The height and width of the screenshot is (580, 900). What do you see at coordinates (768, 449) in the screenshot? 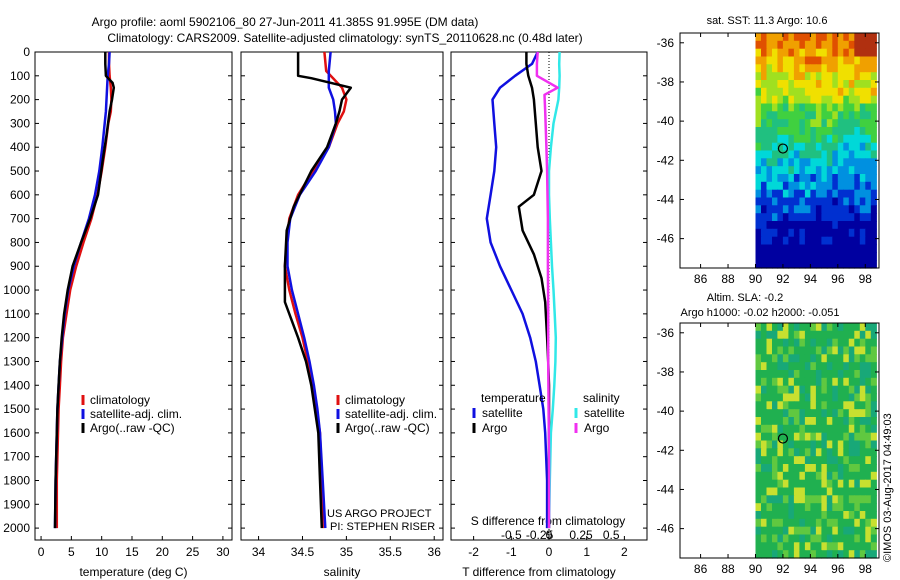
I see `sla-map: 86 88 90 92 94 96 98 -36 -38 -40 -42 -44 -46` at bounding box center [768, 449].